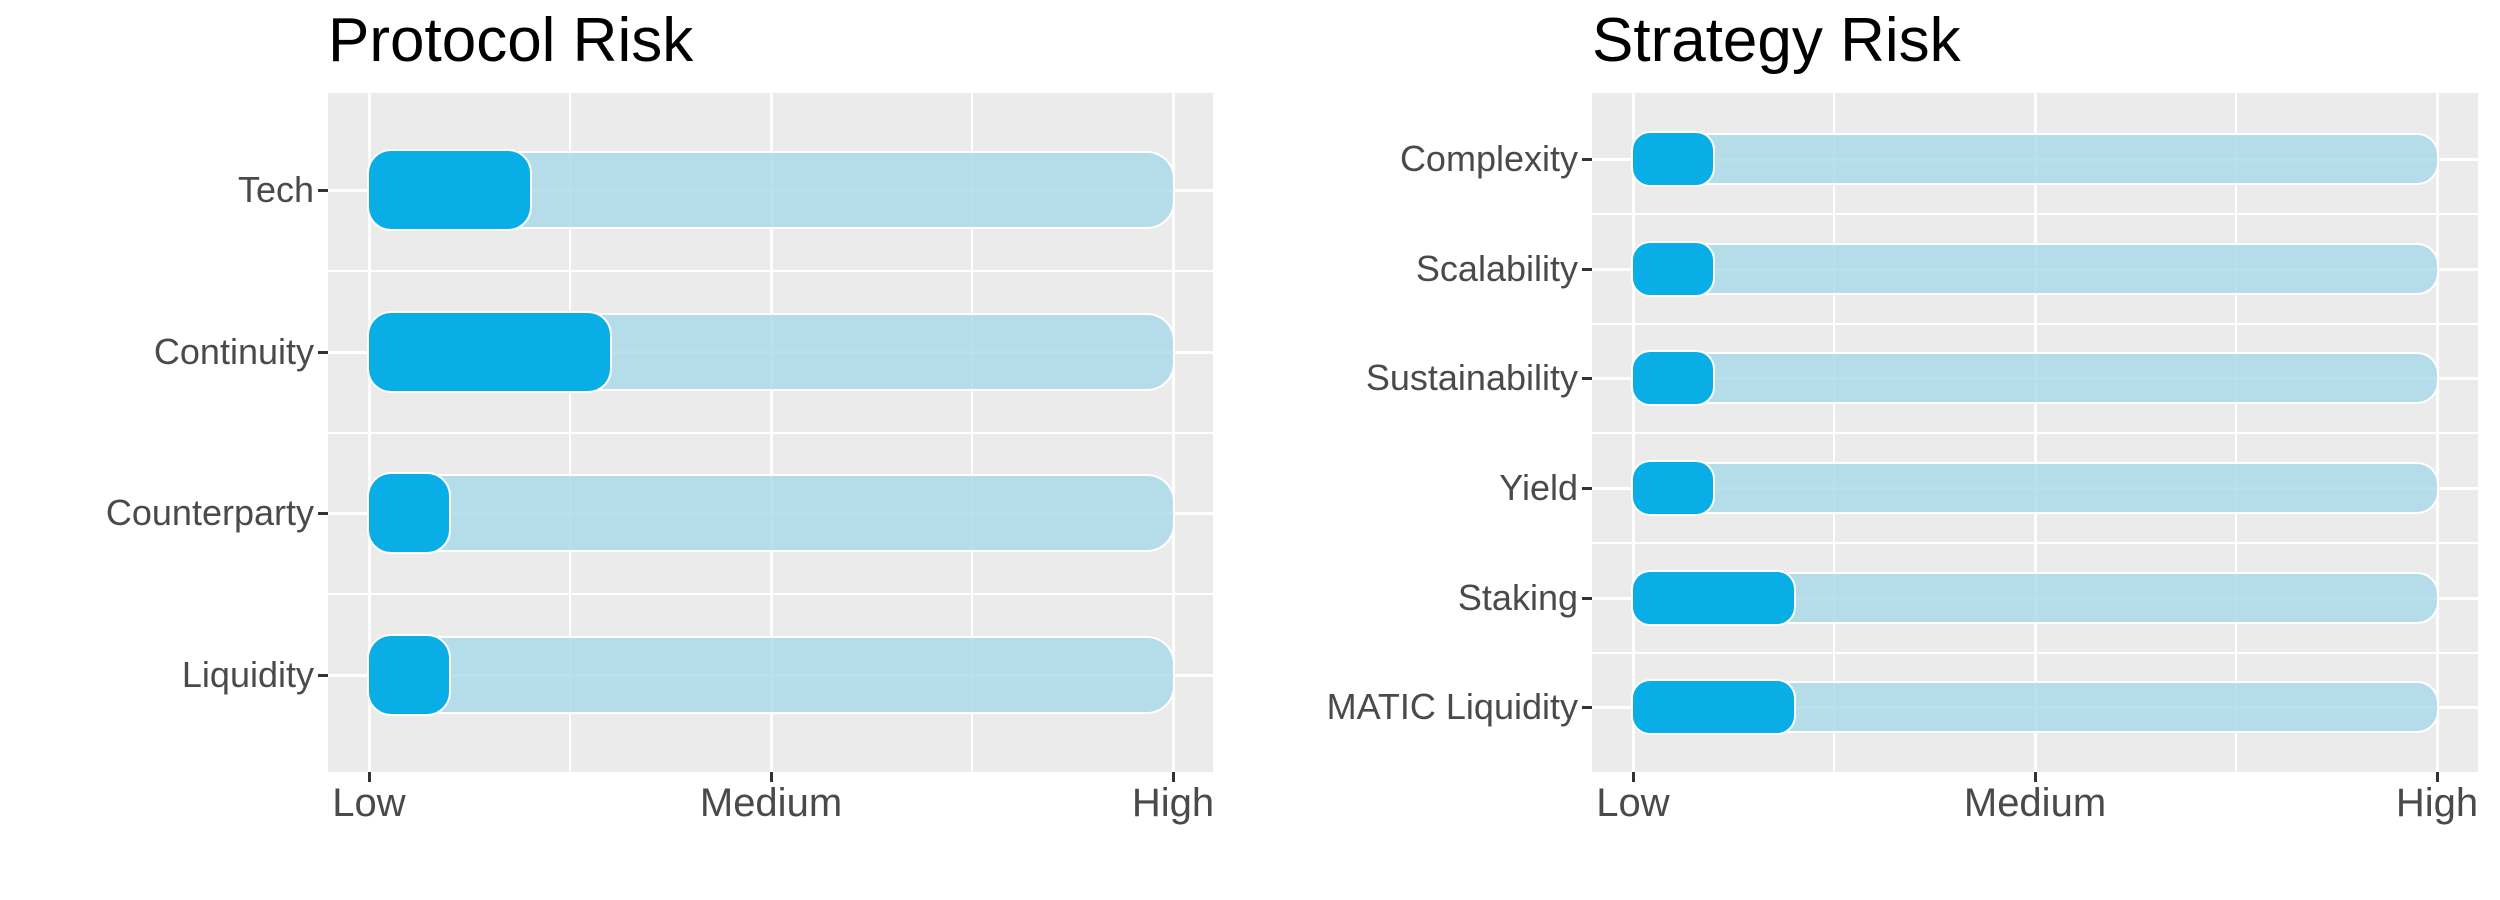 This screenshot has height=900, width=2500. What do you see at coordinates (1471, 377) in the screenshot?
I see `category-label: Sustainability` at bounding box center [1471, 377].